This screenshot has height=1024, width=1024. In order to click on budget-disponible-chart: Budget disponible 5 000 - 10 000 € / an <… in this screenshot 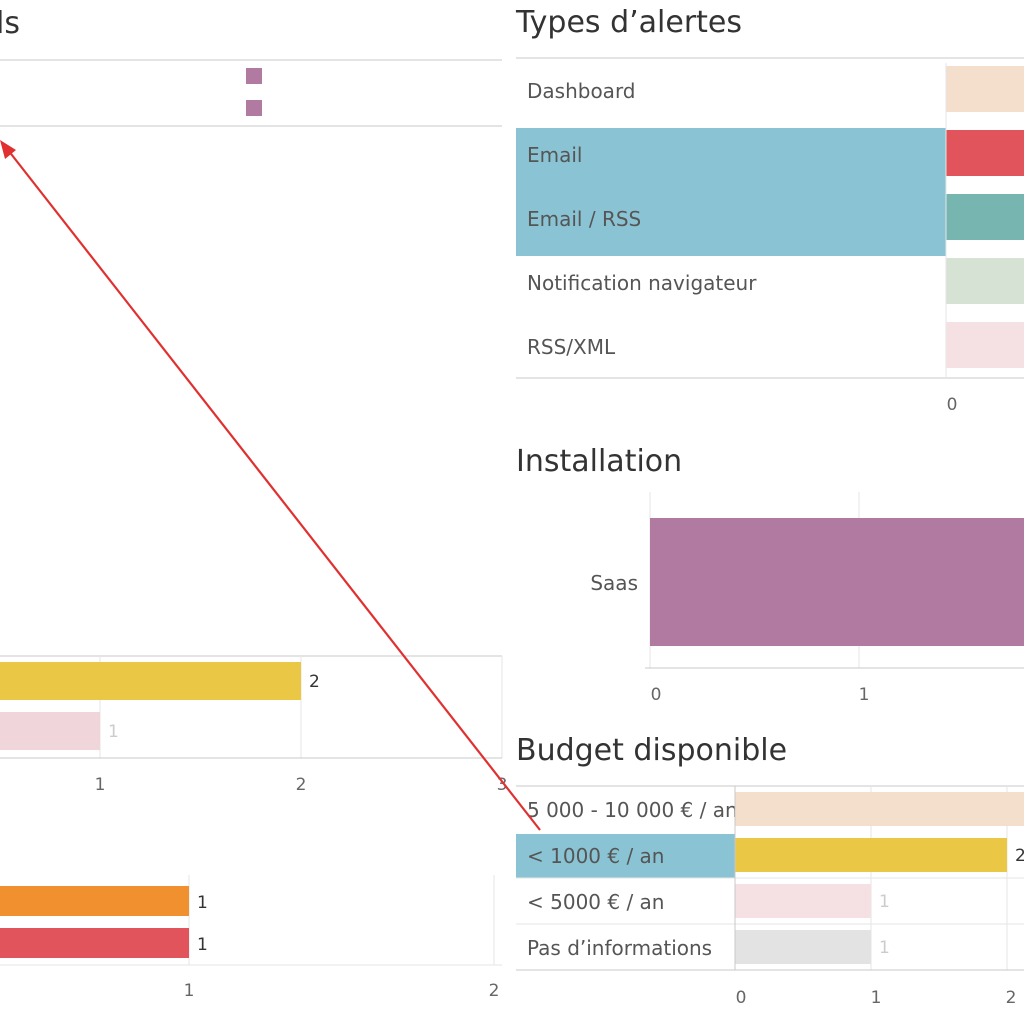, I will do `click(770, 870)`.